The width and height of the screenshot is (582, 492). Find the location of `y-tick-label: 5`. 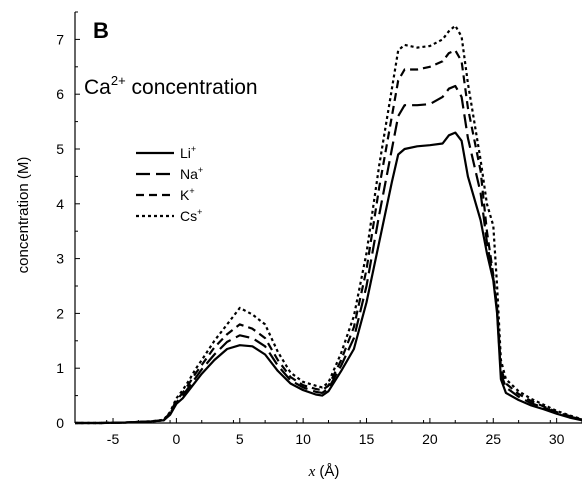

y-tick-label: 5 is located at coordinates (60, 149).